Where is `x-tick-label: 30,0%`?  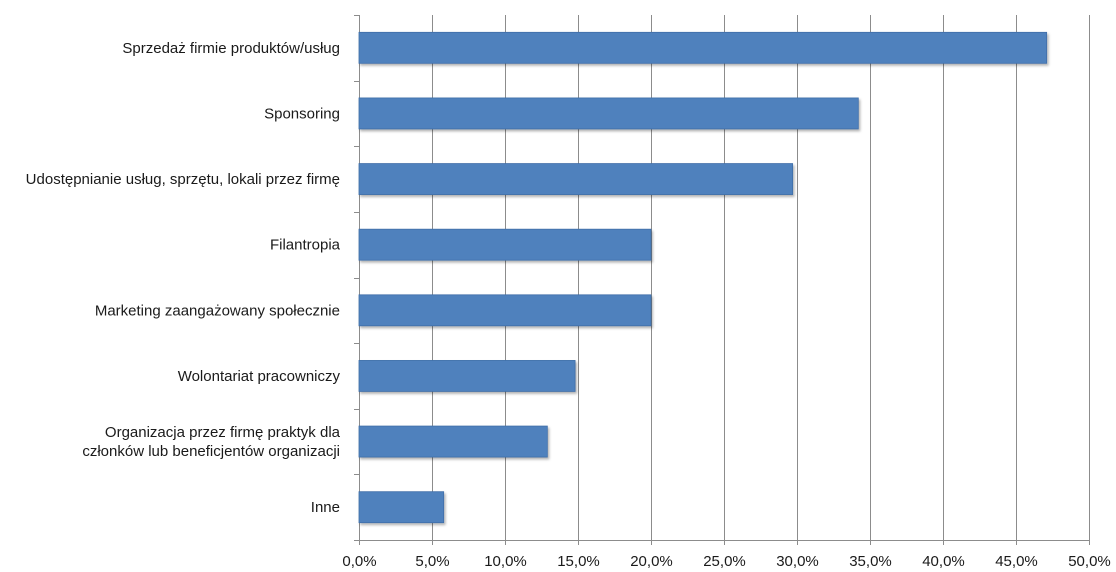 x-tick-label: 30,0% is located at coordinates (797, 561).